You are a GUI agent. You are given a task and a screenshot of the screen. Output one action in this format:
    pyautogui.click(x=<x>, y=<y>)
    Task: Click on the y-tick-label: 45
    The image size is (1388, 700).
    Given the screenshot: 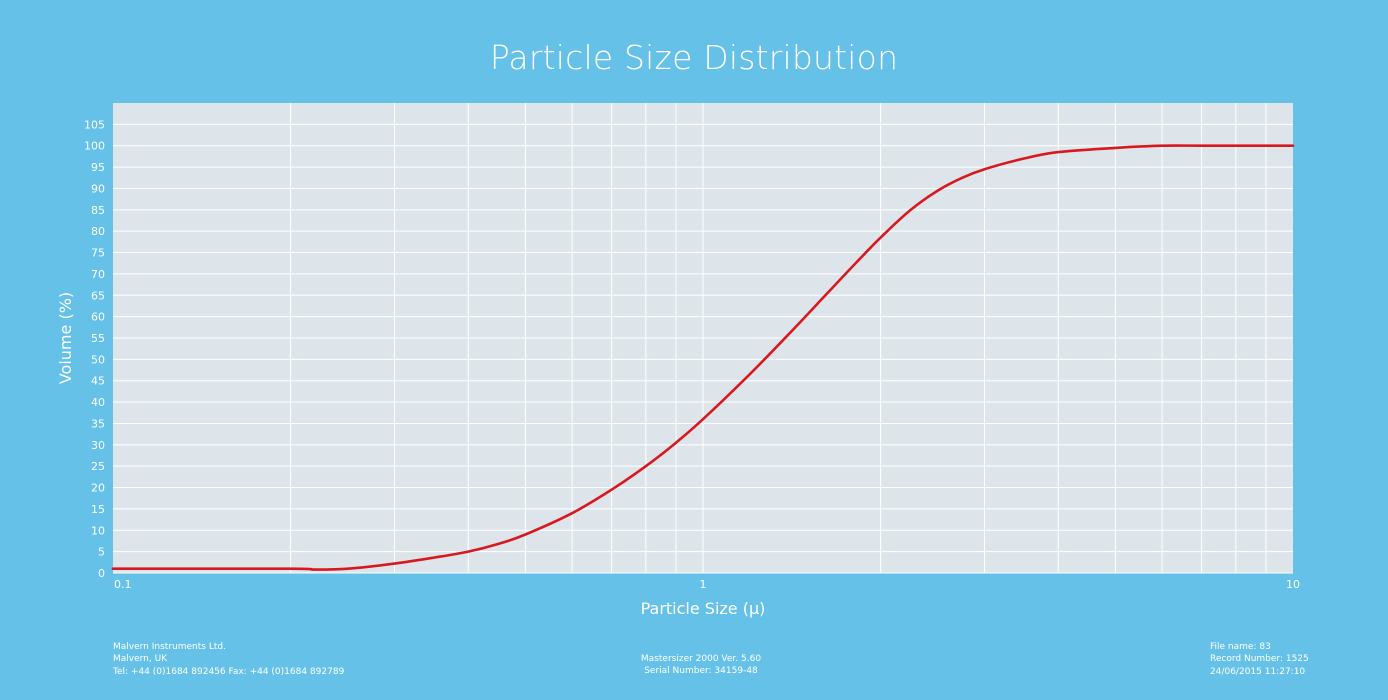 What is the action you would take?
    pyautogui.click(x=98, y=381)
    